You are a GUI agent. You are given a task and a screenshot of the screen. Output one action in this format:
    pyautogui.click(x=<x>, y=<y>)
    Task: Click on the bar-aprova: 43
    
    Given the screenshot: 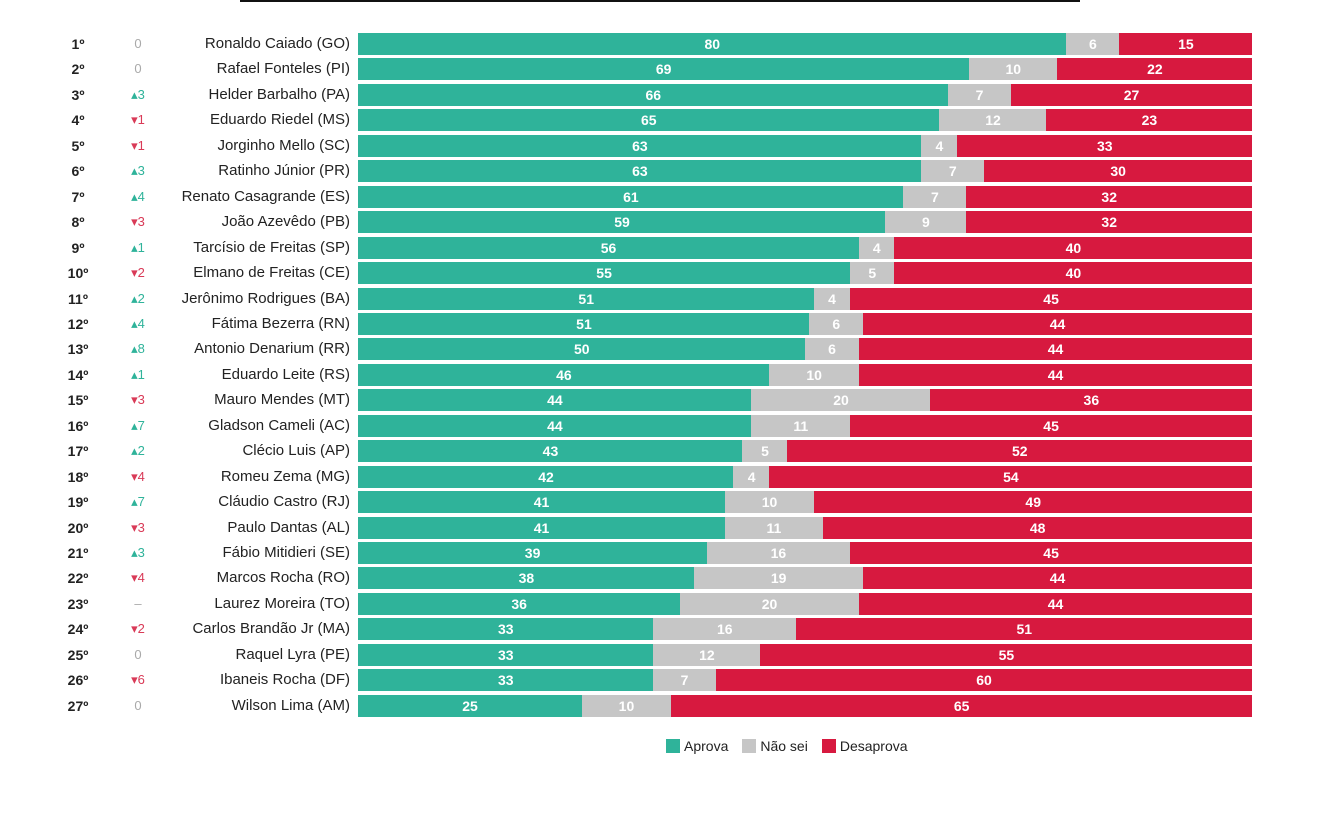 What is the action you would take?
    pyautogui.click(x=550, y=451)
    